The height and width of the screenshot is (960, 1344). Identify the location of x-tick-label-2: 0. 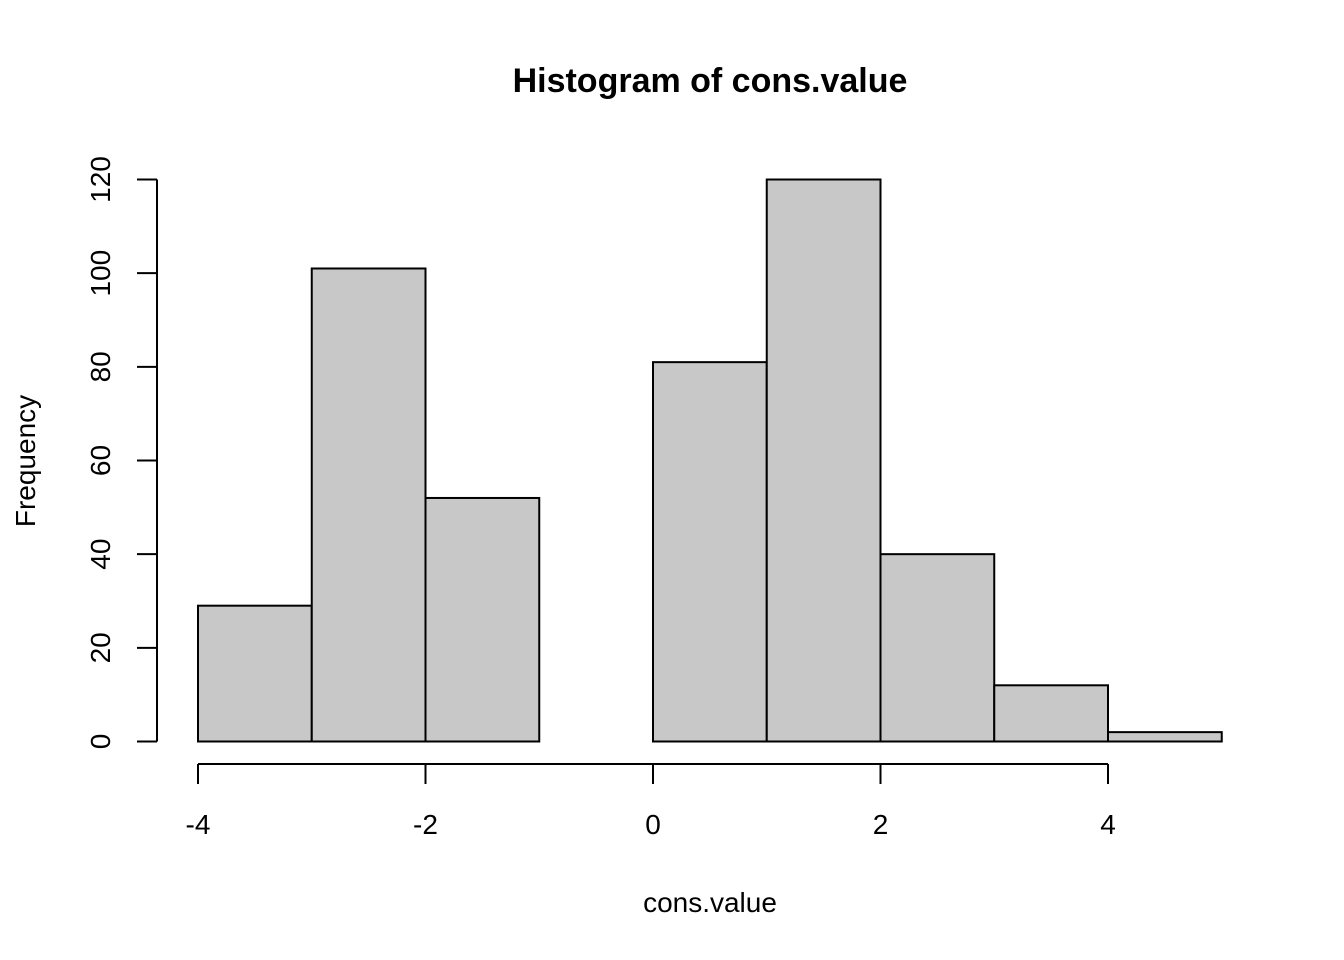
(653, 824).